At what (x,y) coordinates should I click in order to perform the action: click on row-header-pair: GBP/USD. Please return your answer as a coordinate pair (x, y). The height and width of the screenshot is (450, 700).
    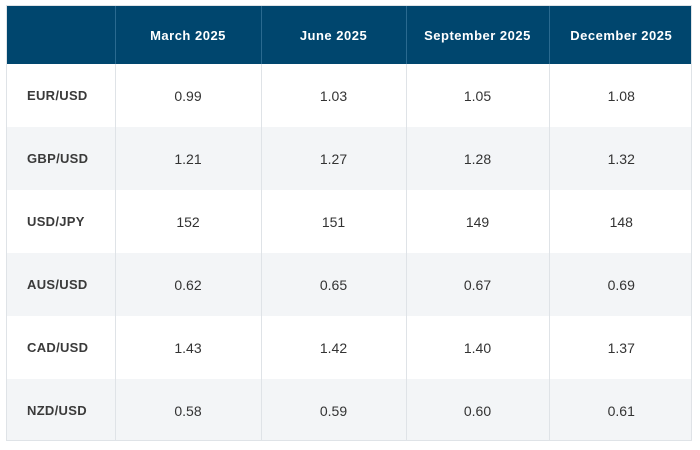
    Looking at the image, I should click on (61, 158).